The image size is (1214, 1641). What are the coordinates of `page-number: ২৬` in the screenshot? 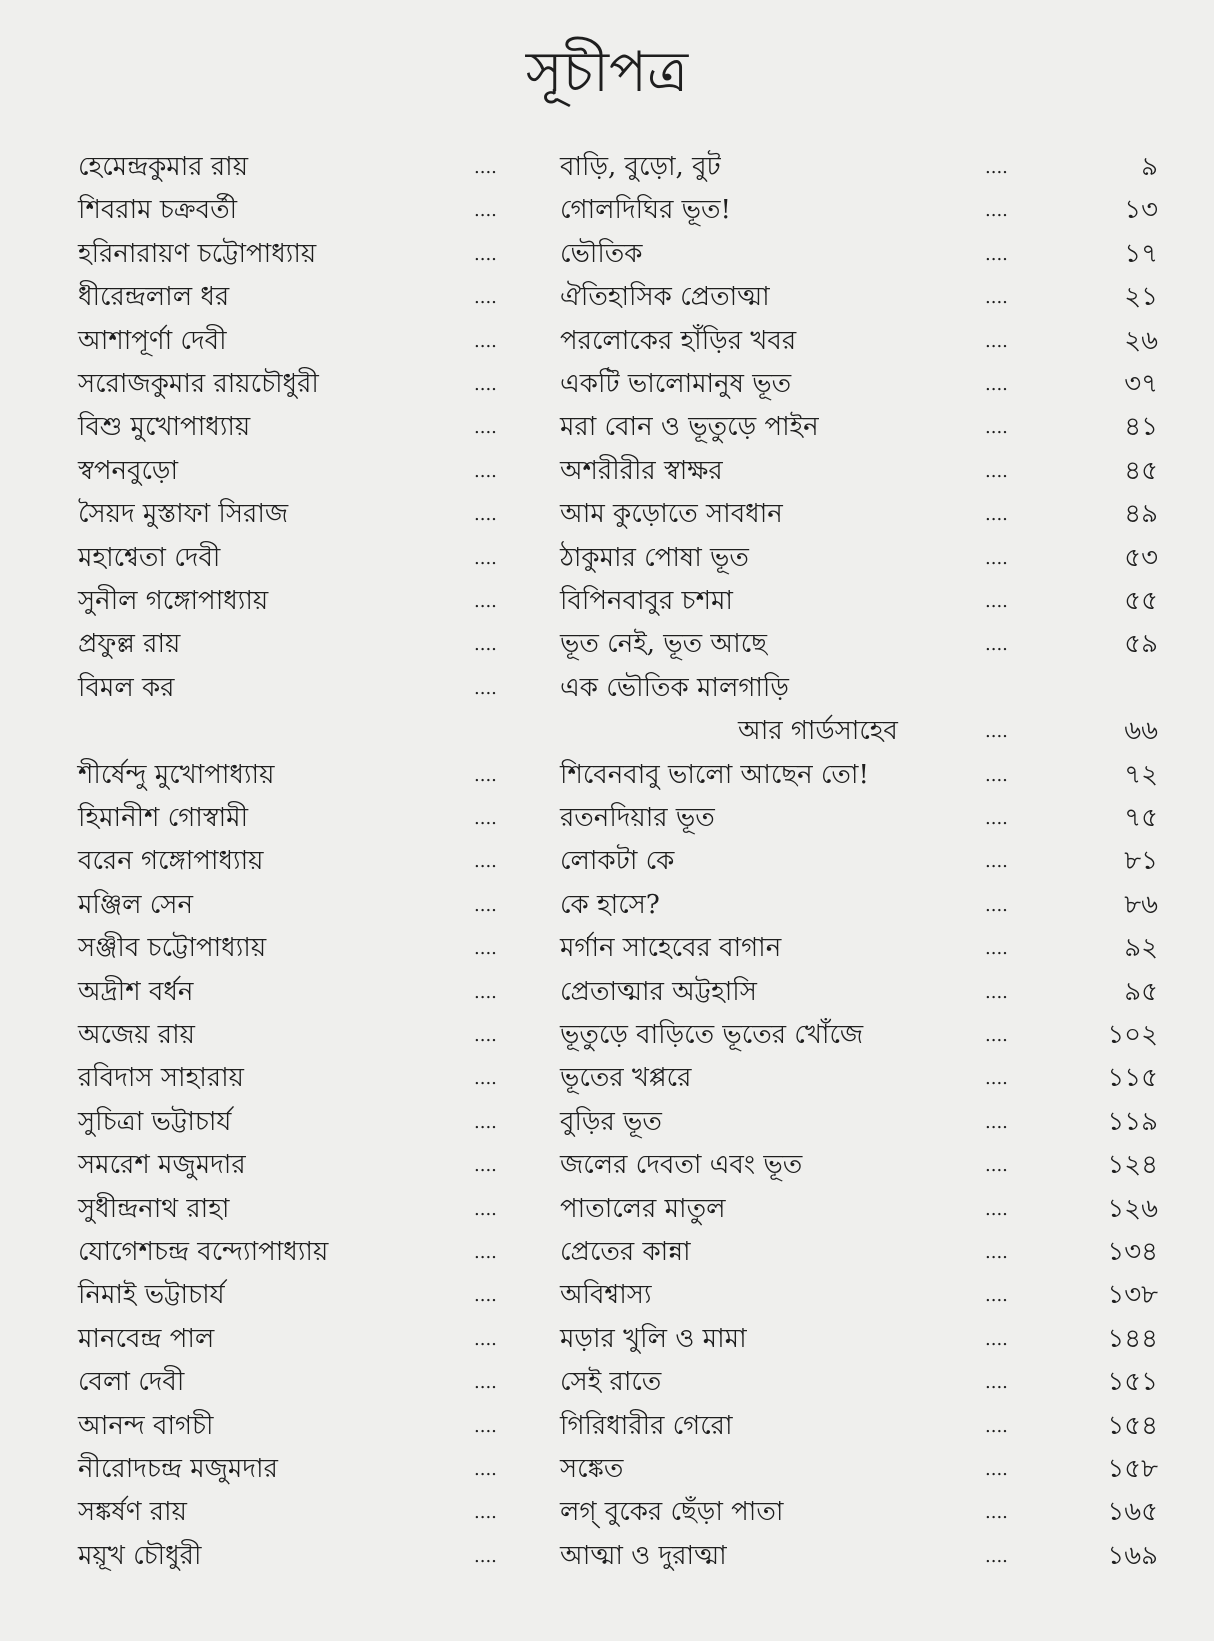 It's located at (1141, 340).